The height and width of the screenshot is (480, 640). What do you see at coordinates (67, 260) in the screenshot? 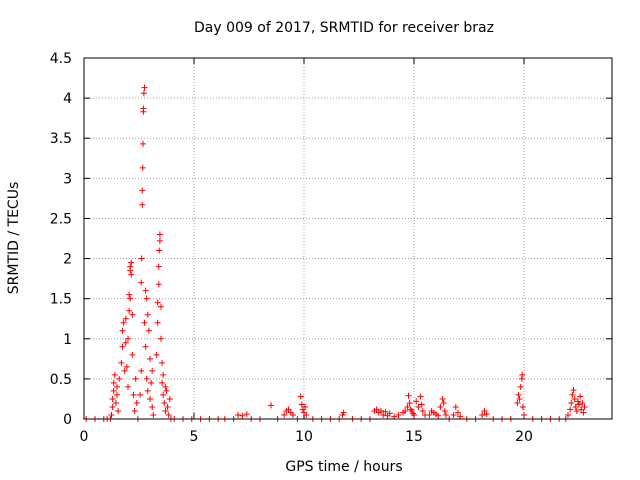
I see `y-tick-label: 2` at bounding box center [67, 260].